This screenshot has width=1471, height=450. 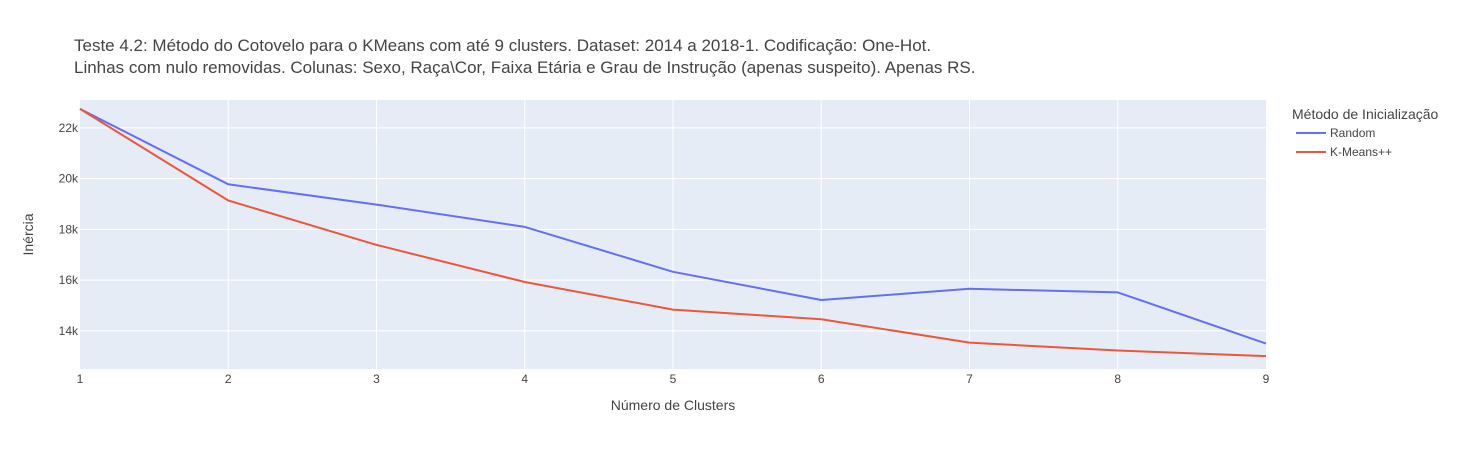 I want to click on y-tick-label: 16k, so click(x=69, y=280).